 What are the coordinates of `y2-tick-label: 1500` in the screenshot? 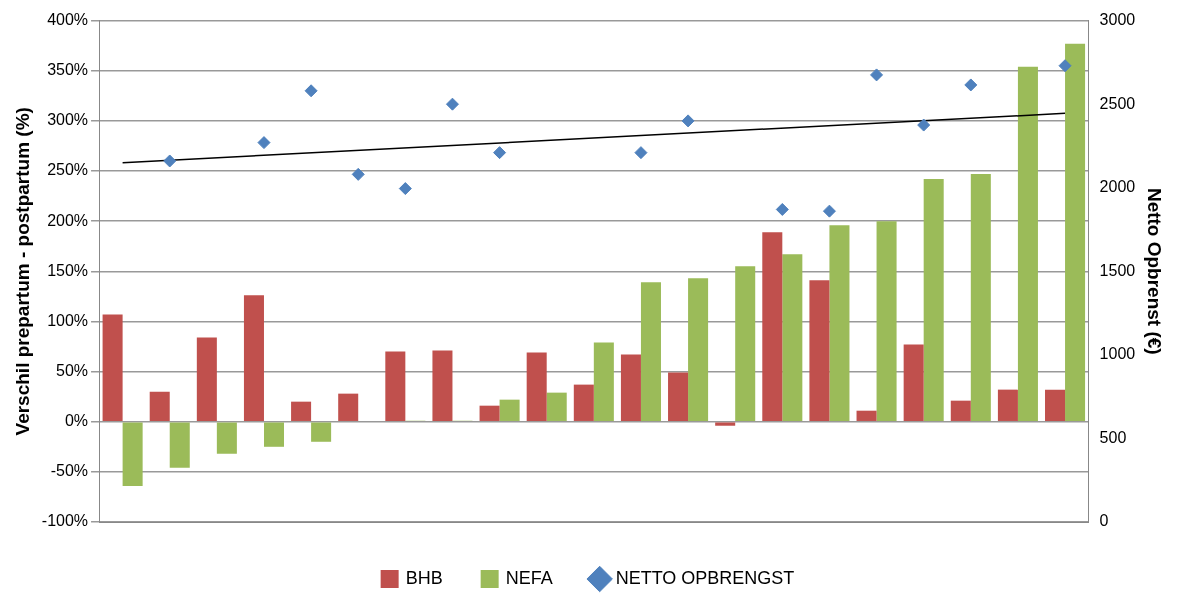 It's located at (1117, 270).